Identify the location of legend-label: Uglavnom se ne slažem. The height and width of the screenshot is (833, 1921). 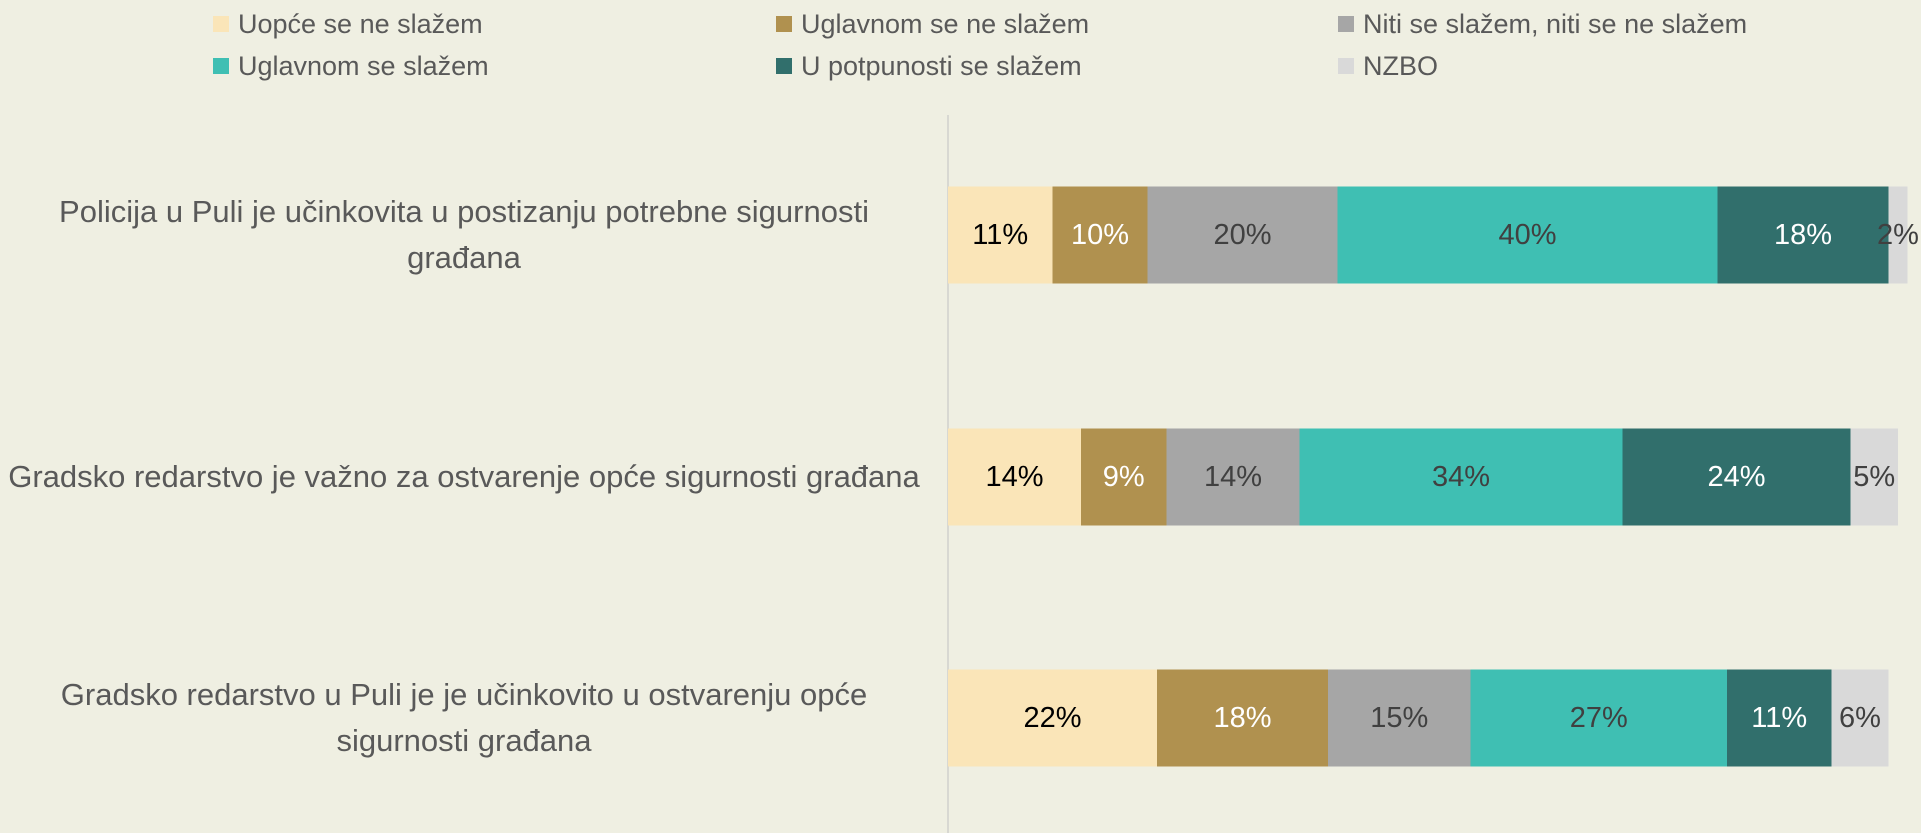
(945, 24).